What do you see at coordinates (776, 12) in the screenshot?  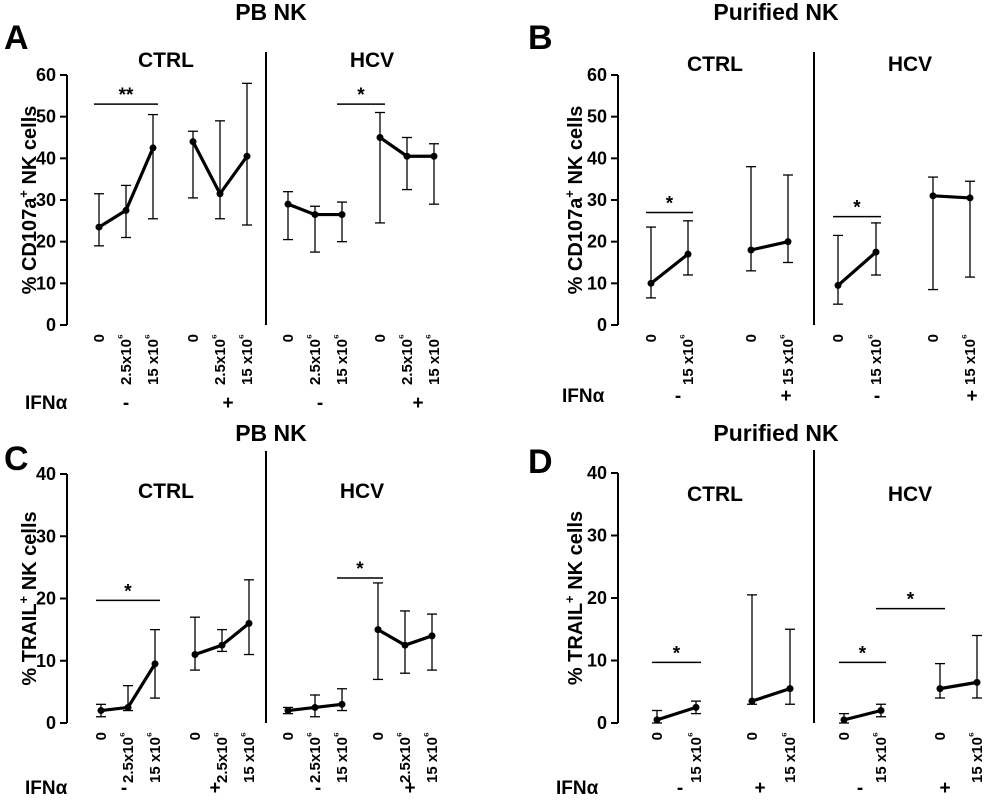 I see `panel-title: Purified NK` at bounding box center [776, 12].